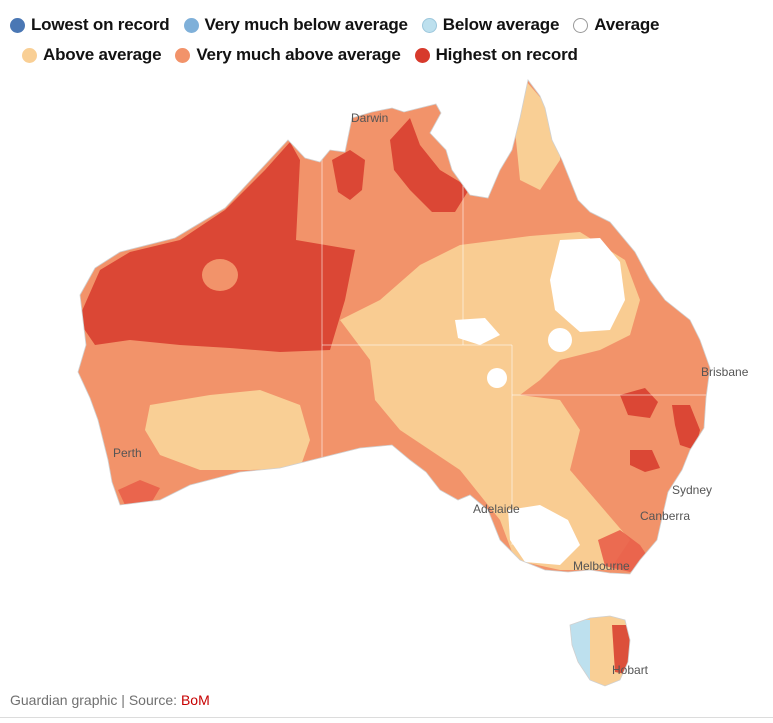  I want to click on legend-item-highest-on-record: Highest on record, so click(496, 55).